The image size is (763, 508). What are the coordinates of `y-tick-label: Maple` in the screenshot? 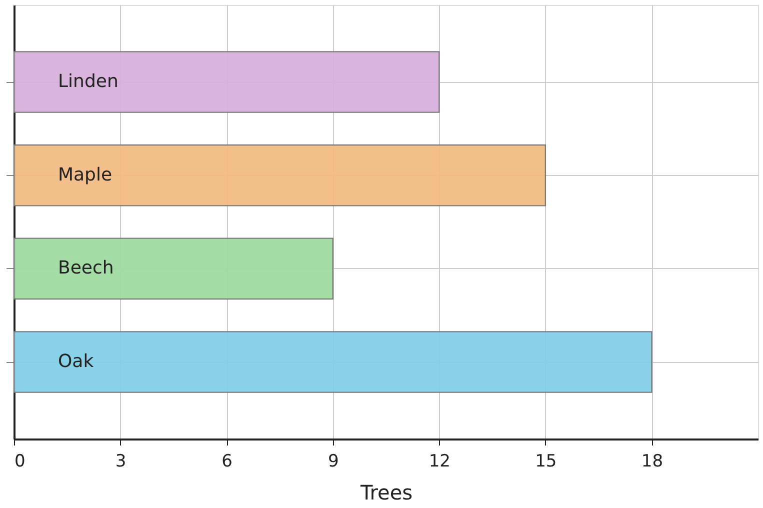 It's located at (85, 175).